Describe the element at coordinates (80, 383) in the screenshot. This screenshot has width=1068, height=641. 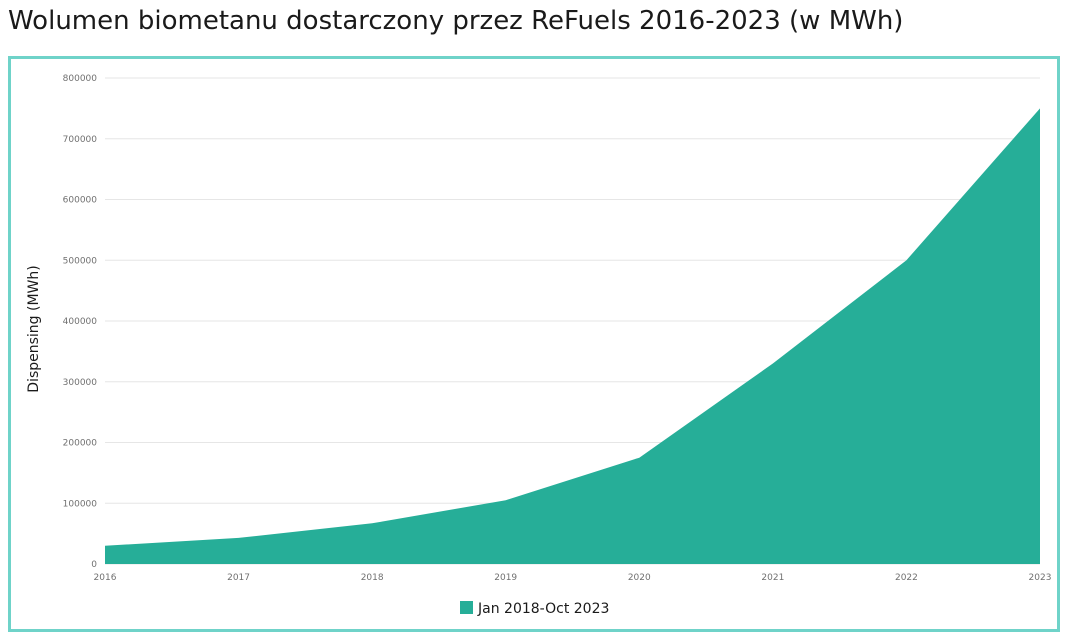
I see `y-tick-label: 300000` at that location.